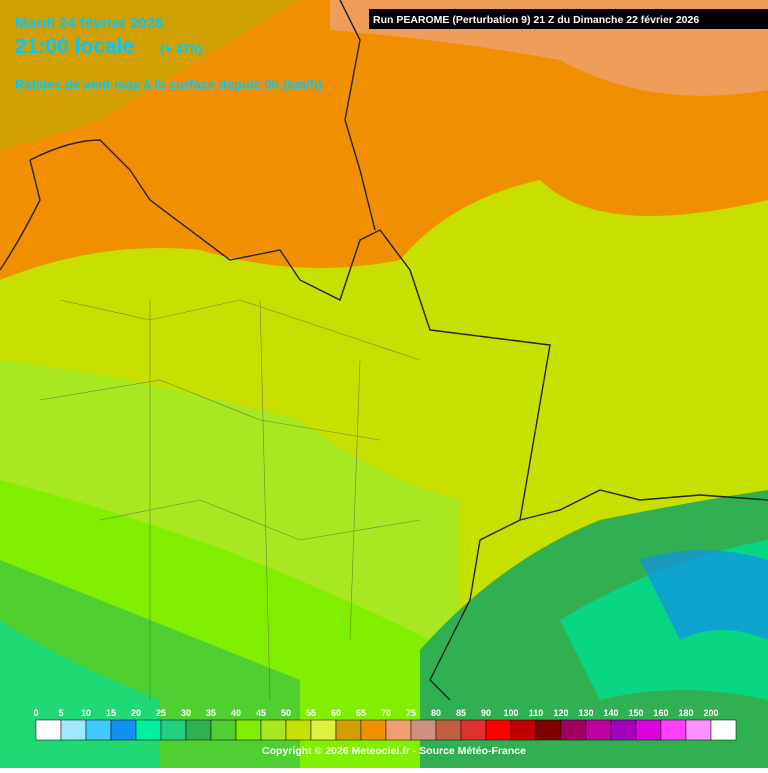  Describe the element at coordinates (74, 46) in the screenshot. I see `time: 21:00 locale` at that location.